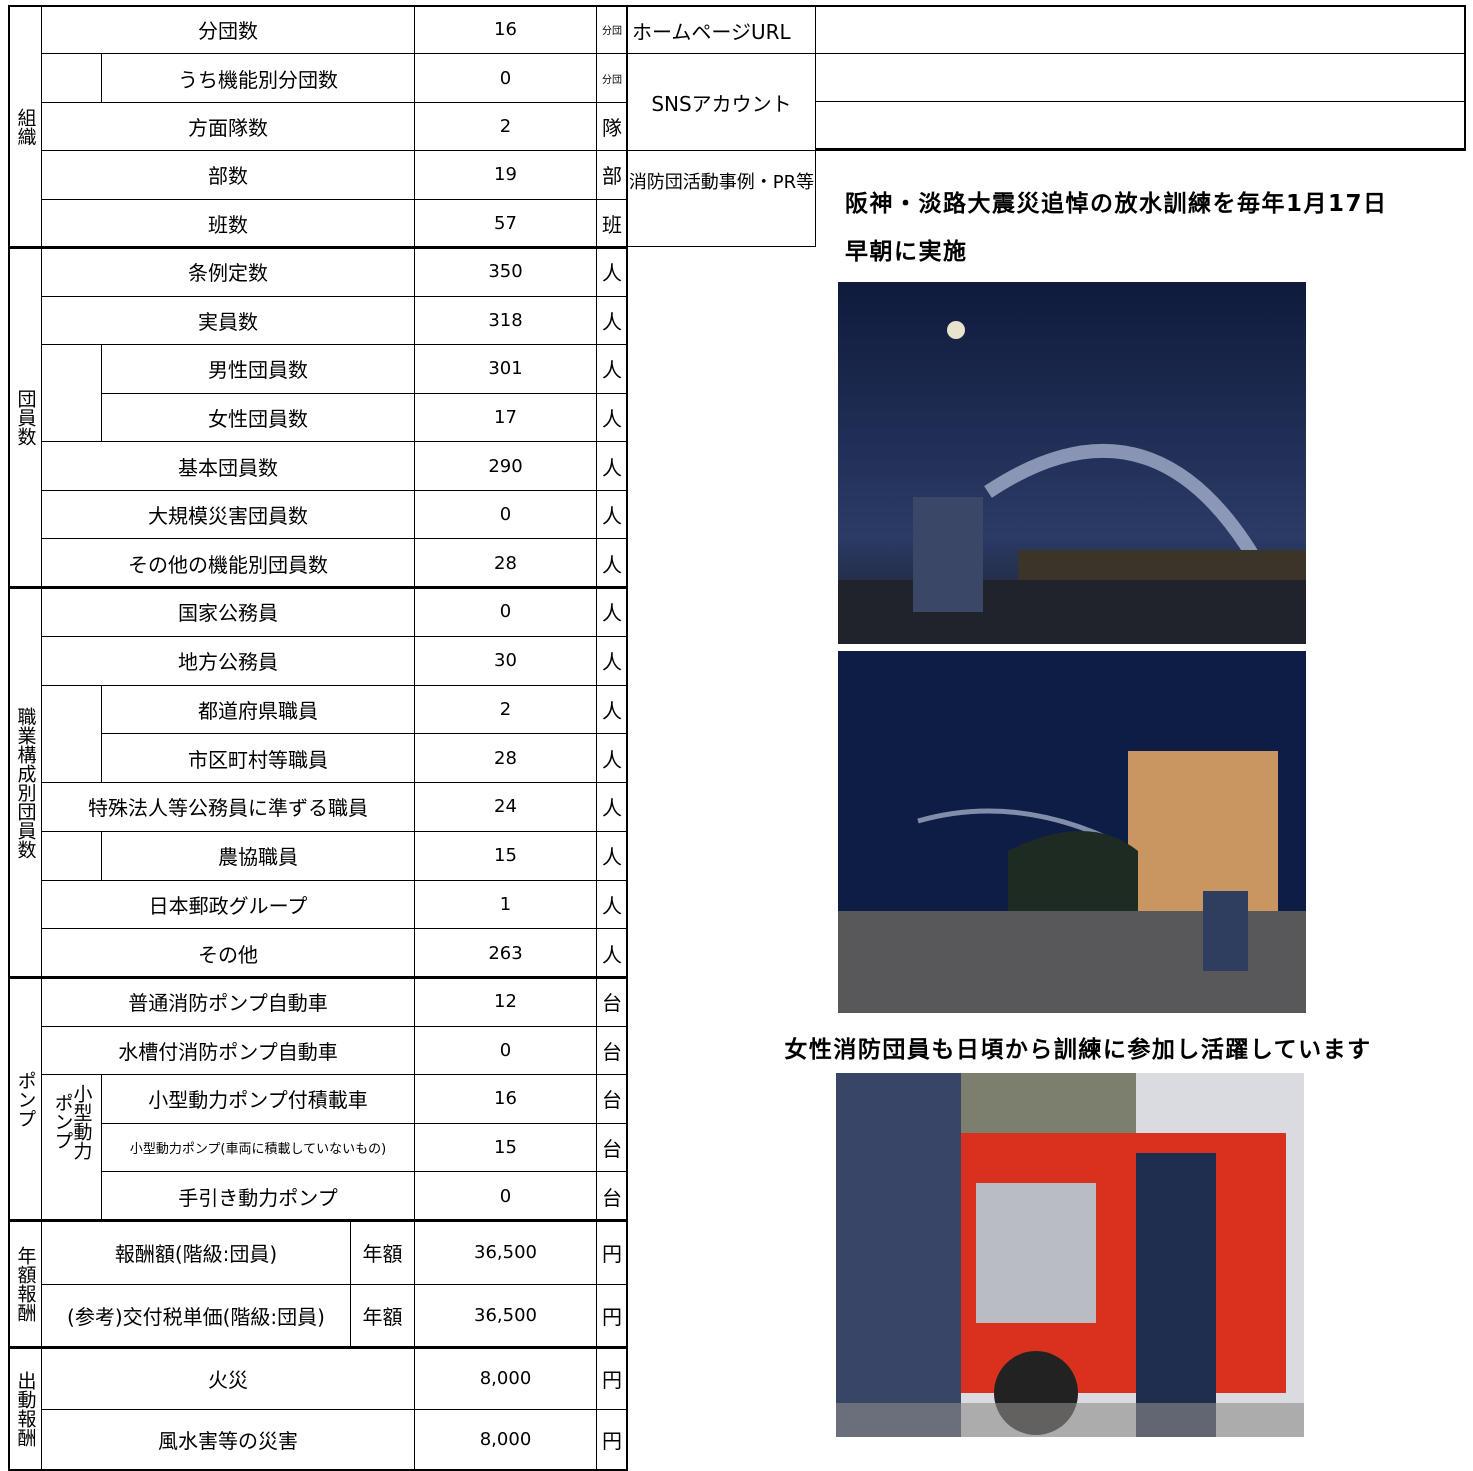  What do you see at coordinates (258, 418) in the screenshot?
I see `row-label: 女性団員数` at bounding box center [258, 418].